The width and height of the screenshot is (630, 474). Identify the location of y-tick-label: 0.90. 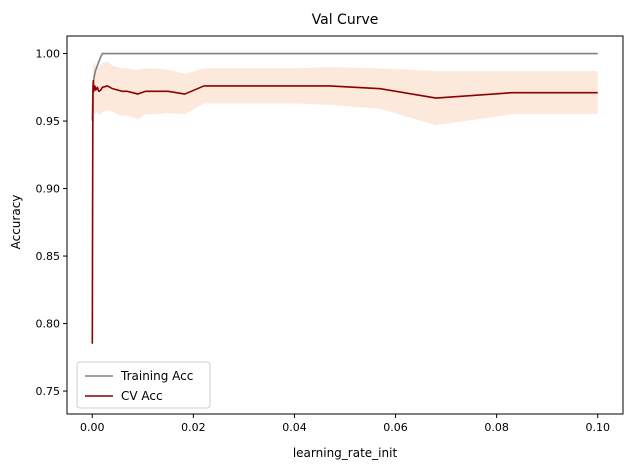
(48, 189).